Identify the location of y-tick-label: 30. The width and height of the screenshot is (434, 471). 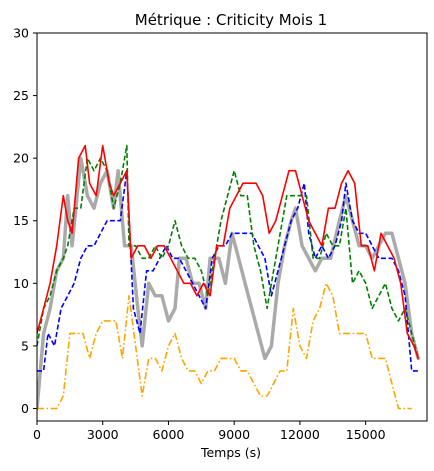
(21, 33).